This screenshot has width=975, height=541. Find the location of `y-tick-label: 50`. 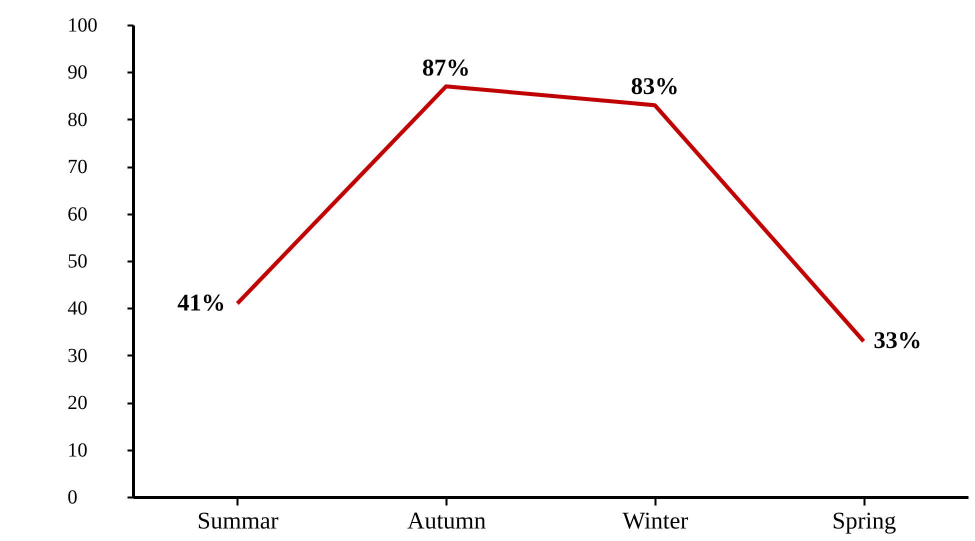

y-tick-label: 50 is located at coordinates (78, 261).